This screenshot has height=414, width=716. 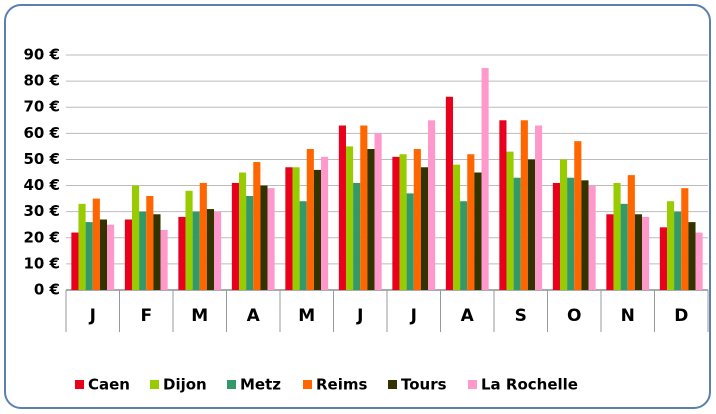 I want to click on x-tick-label: D, so click(x=681, y=316).